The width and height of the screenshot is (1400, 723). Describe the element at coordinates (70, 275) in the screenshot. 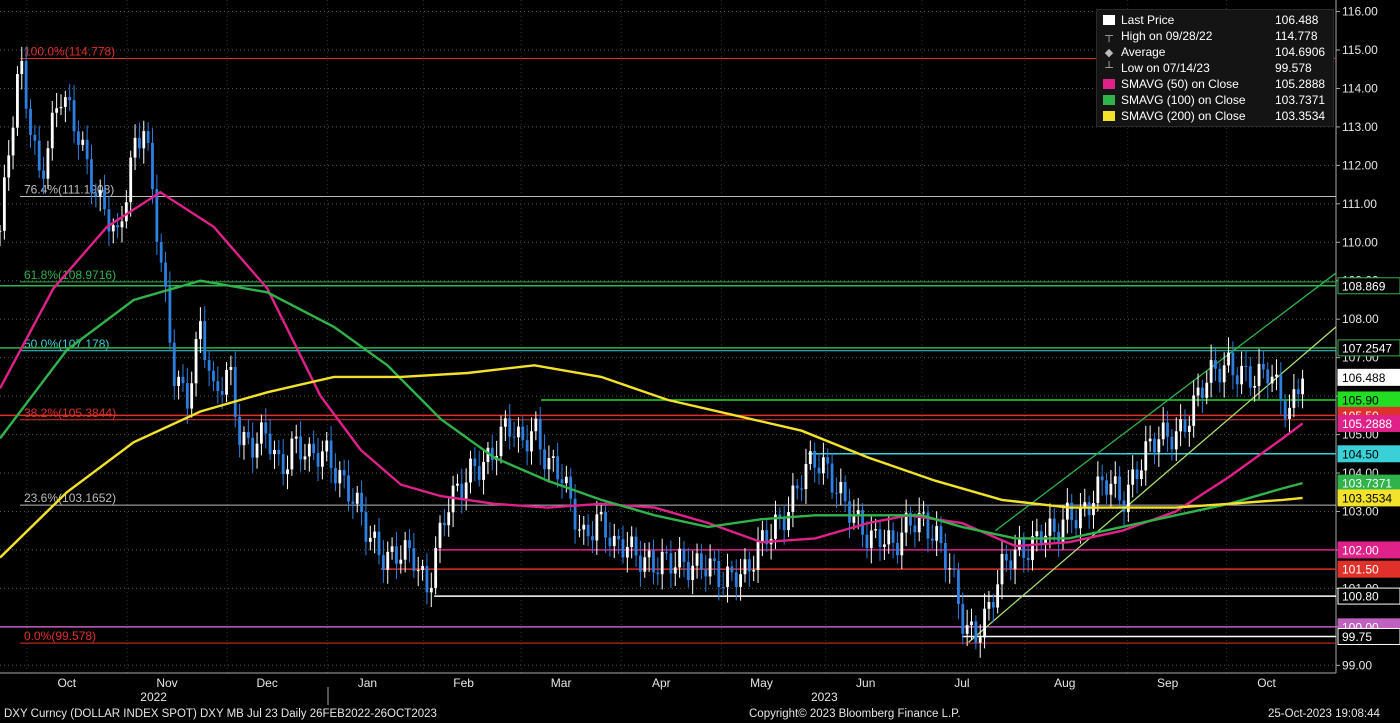

I see `fib-level-label: 61.8%(108.9716)` at that location.